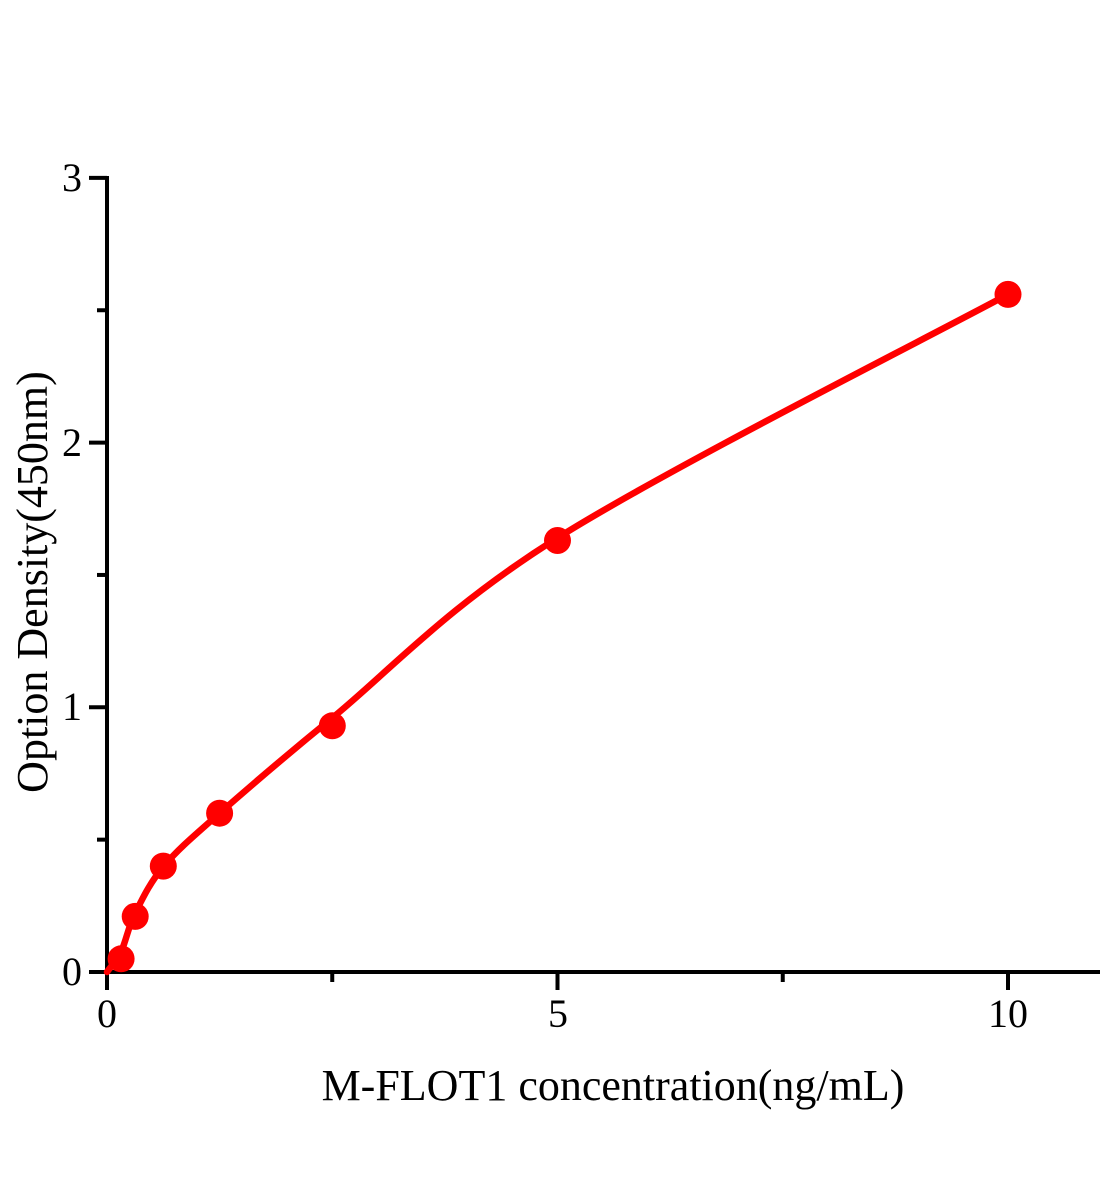 The width and height of the screenshot is (1104, 1200). I want to click on y-tick-label-0: 0, so click(72, 971).